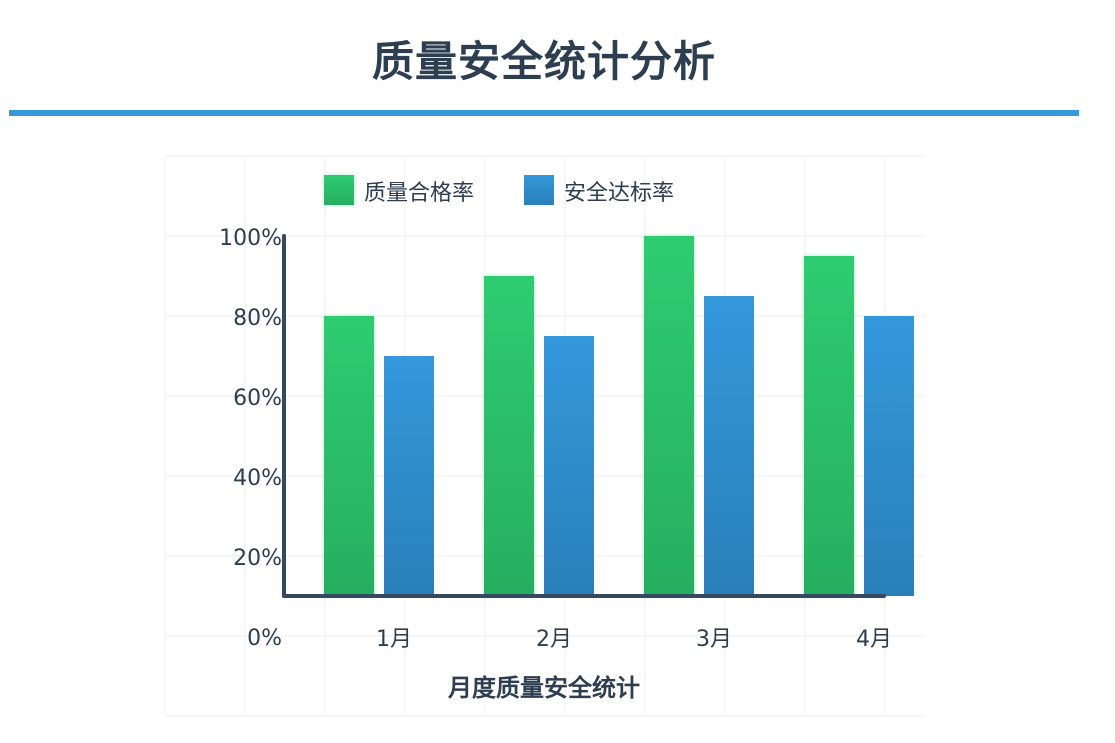 The height and width of the screenshot is (743, 1115). I want to click on y-tick-label: 100%, so click(250, 238).